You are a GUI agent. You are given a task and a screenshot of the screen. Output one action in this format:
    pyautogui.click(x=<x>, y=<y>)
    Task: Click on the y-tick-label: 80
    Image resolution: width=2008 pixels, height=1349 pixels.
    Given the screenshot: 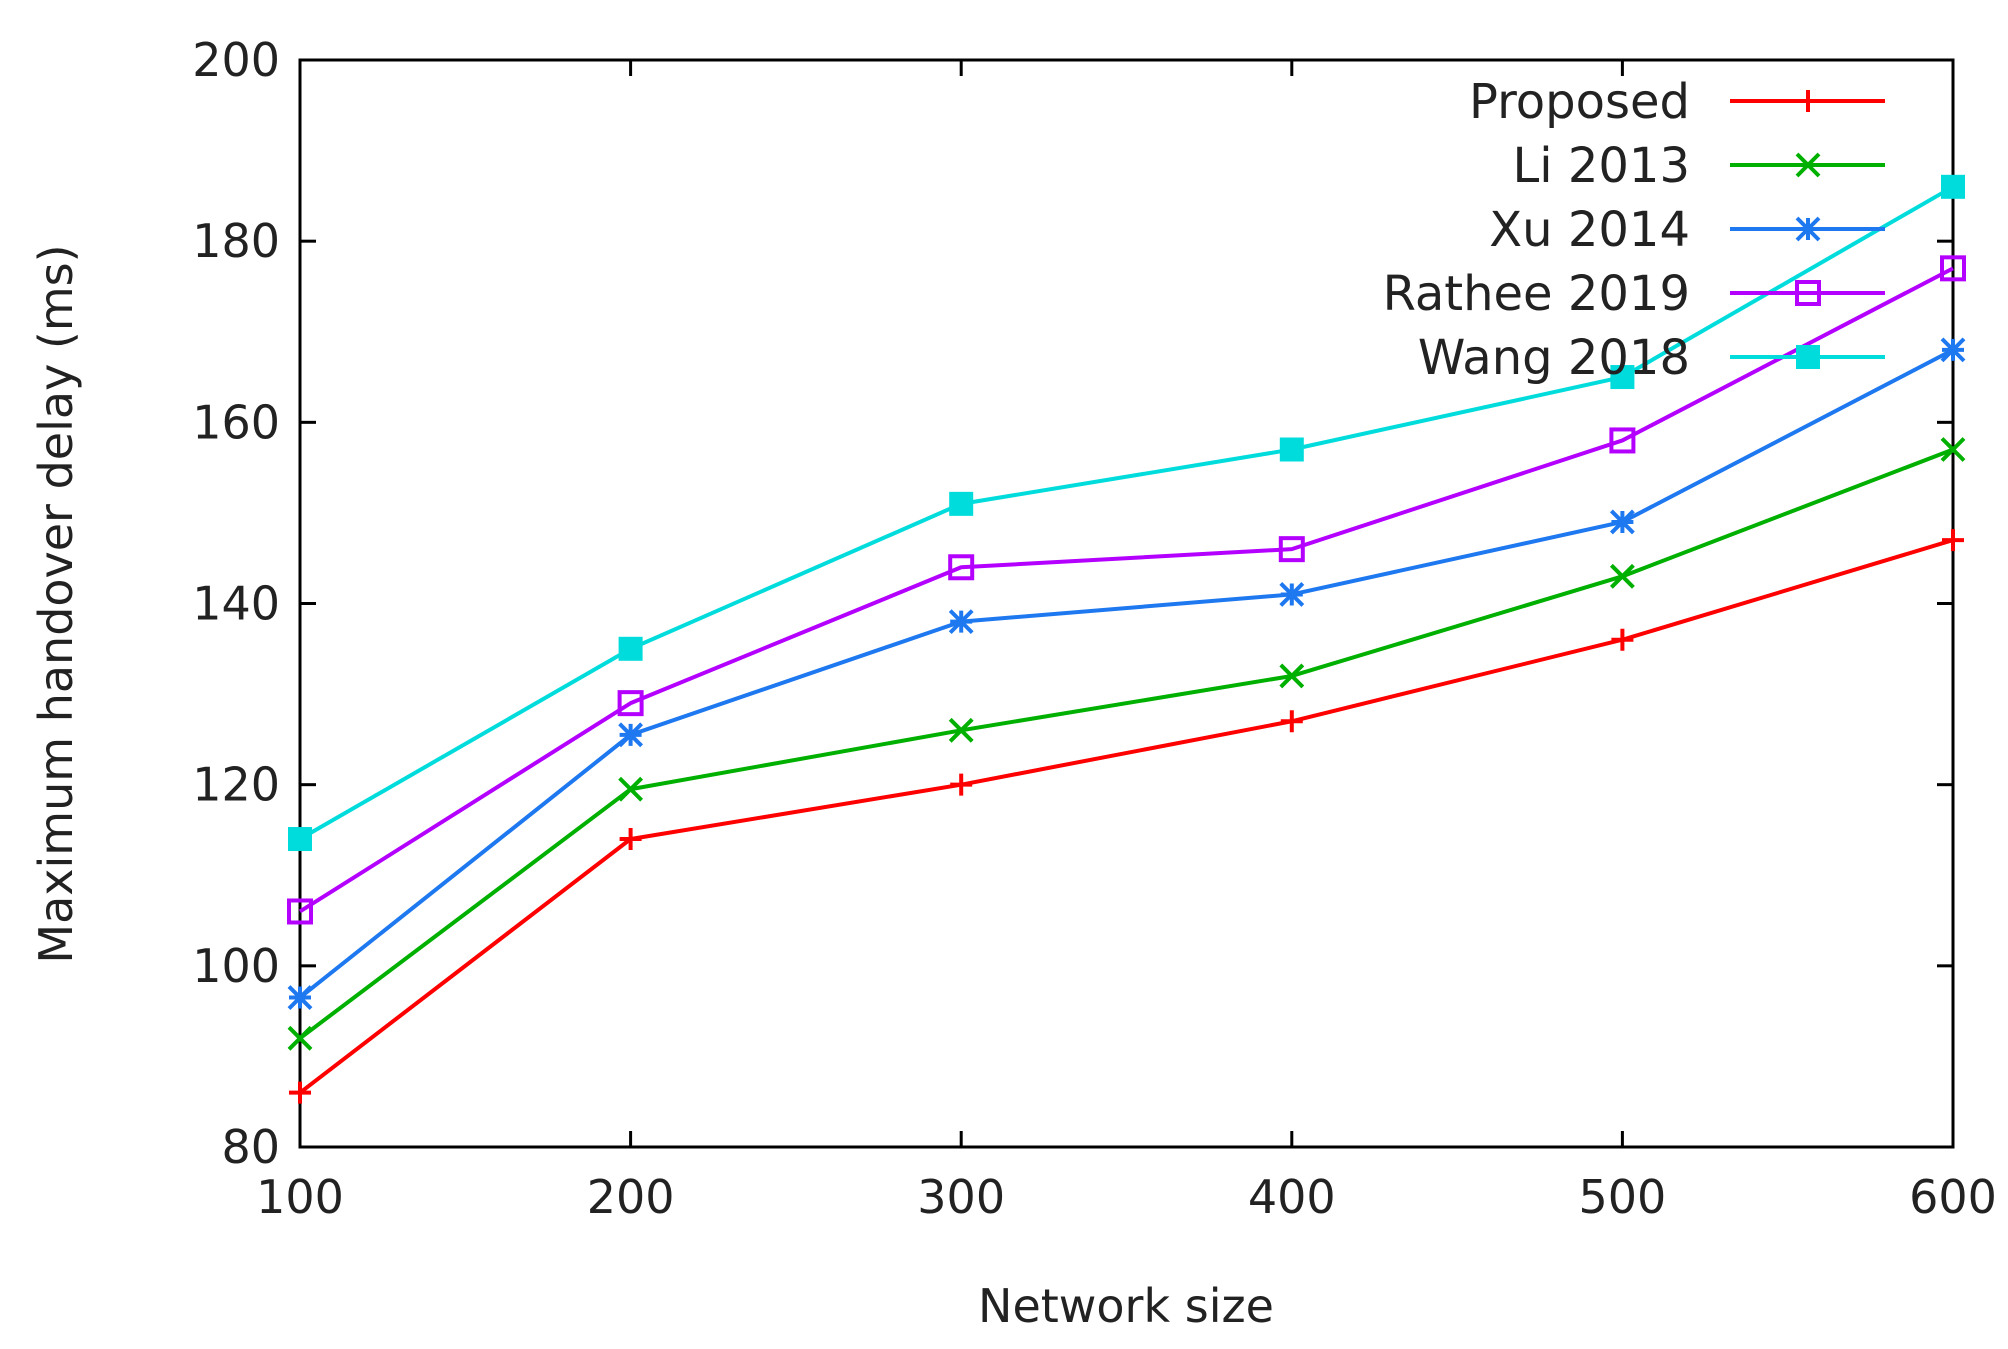 What is the action you would take?
    pyautogui.click(x=250, y=1147)
    